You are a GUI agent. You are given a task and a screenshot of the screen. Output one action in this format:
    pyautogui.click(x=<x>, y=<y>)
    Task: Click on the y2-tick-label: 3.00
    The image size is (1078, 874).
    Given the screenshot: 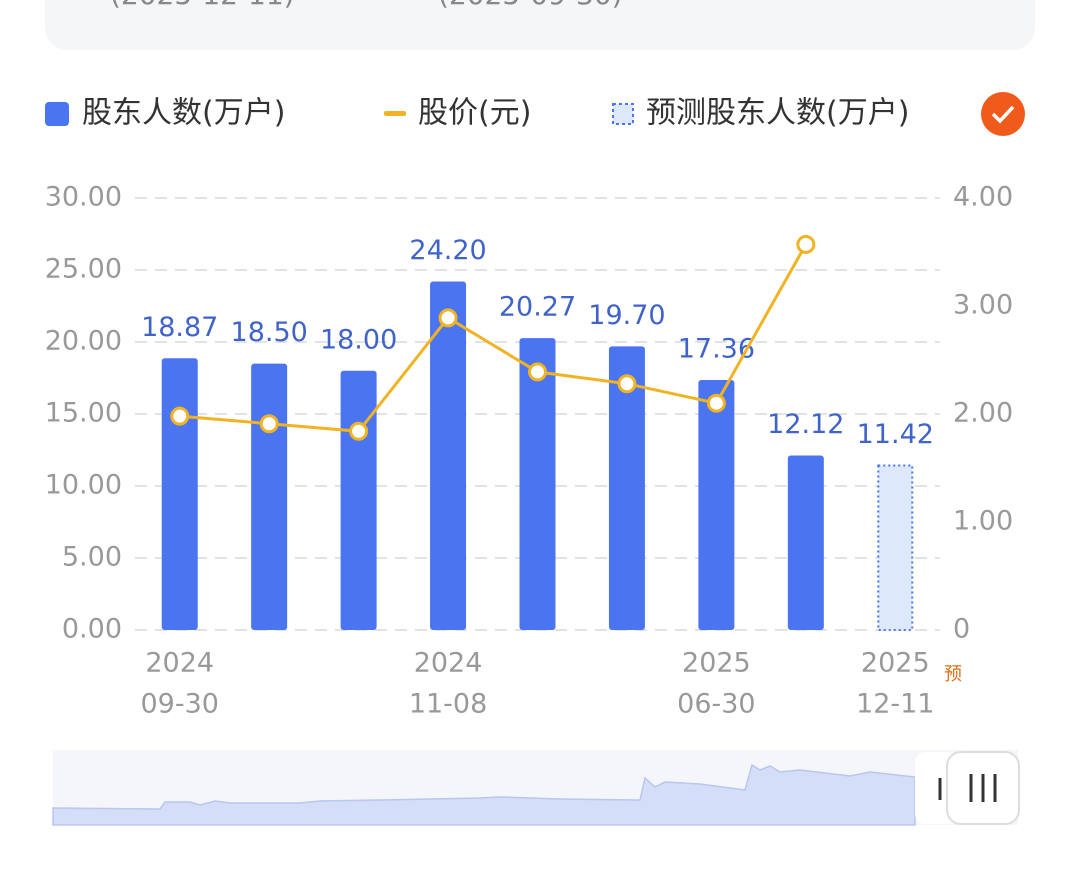 What is the action you would take?
    pyautogui.click(x=983, y=305)
    